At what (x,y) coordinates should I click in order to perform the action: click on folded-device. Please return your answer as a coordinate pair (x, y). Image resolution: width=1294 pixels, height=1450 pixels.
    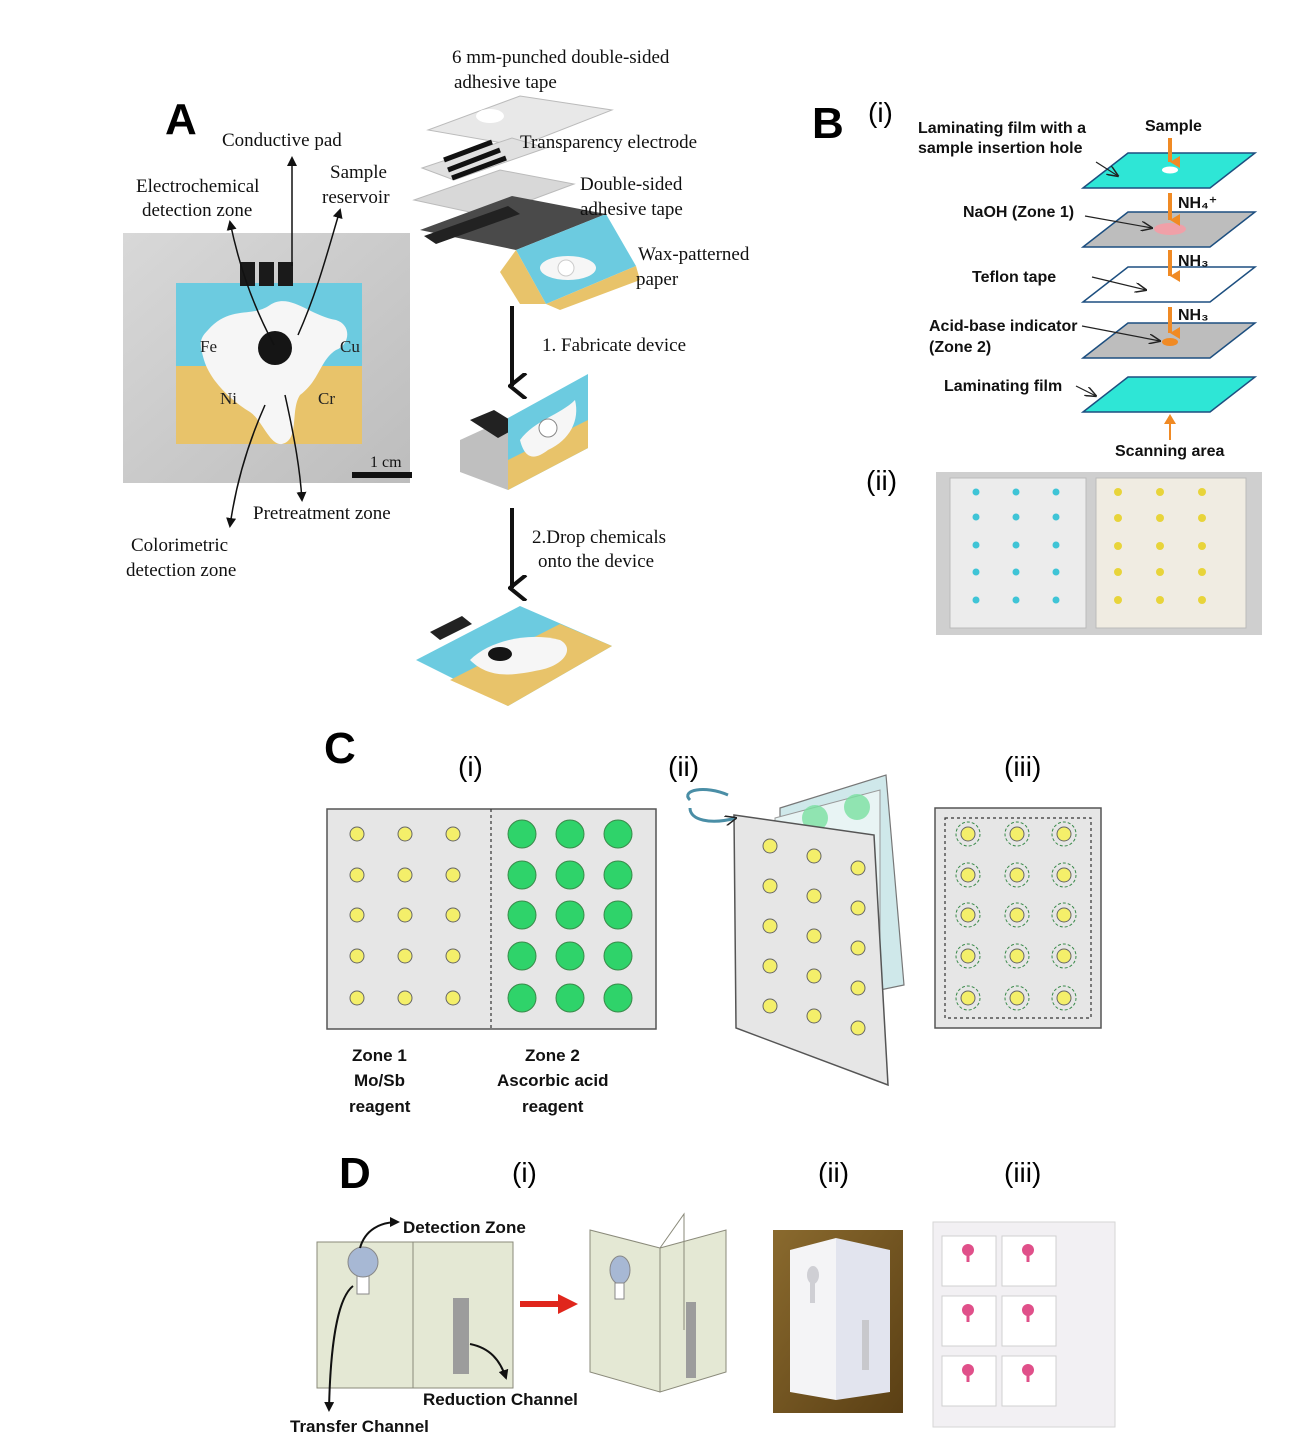
    Looking at the image, I should click on (524, 432).